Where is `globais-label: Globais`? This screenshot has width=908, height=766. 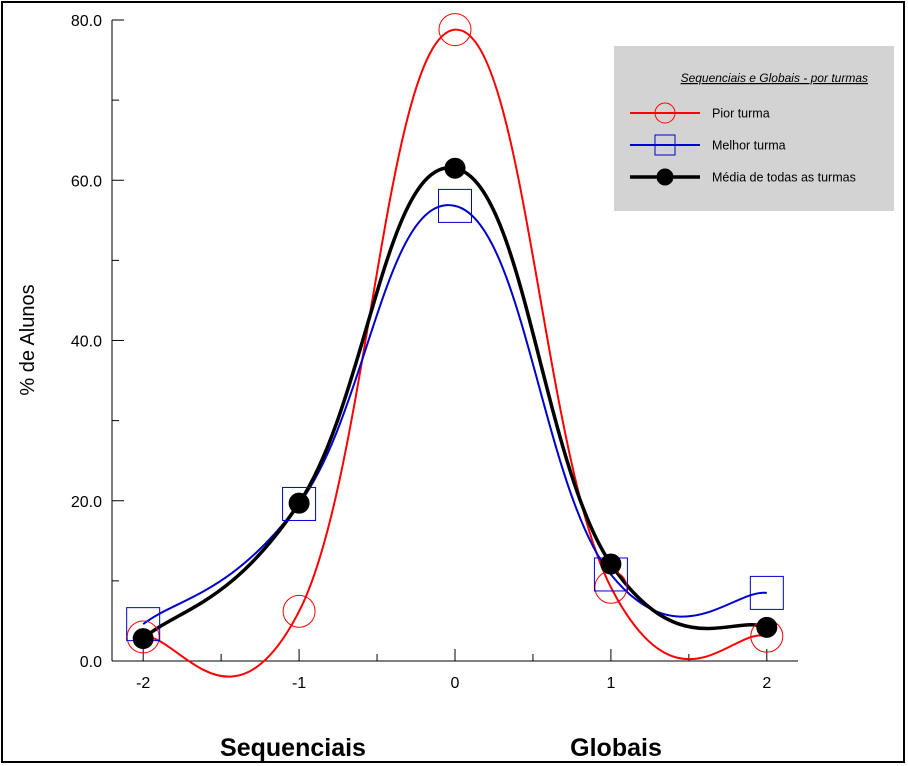 globais-label: Globais is located at coordinates (616, 748).